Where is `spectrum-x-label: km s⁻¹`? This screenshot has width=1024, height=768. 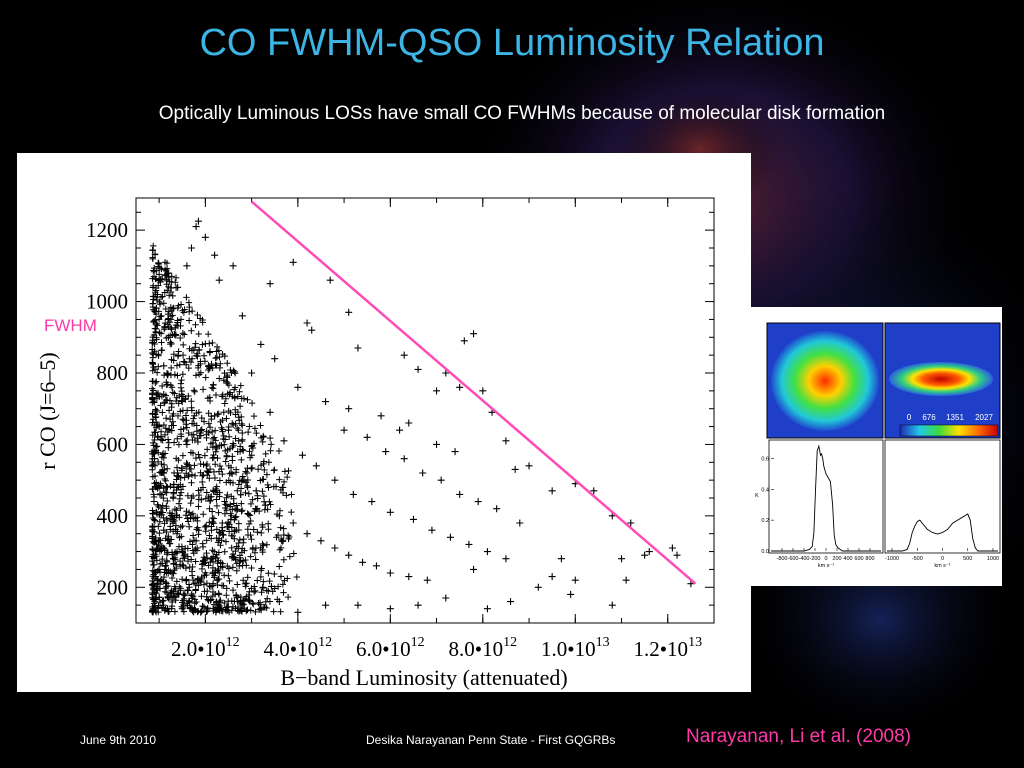
spectrum-x-label: km s⁻¹ is located at coordinates (826, 566).